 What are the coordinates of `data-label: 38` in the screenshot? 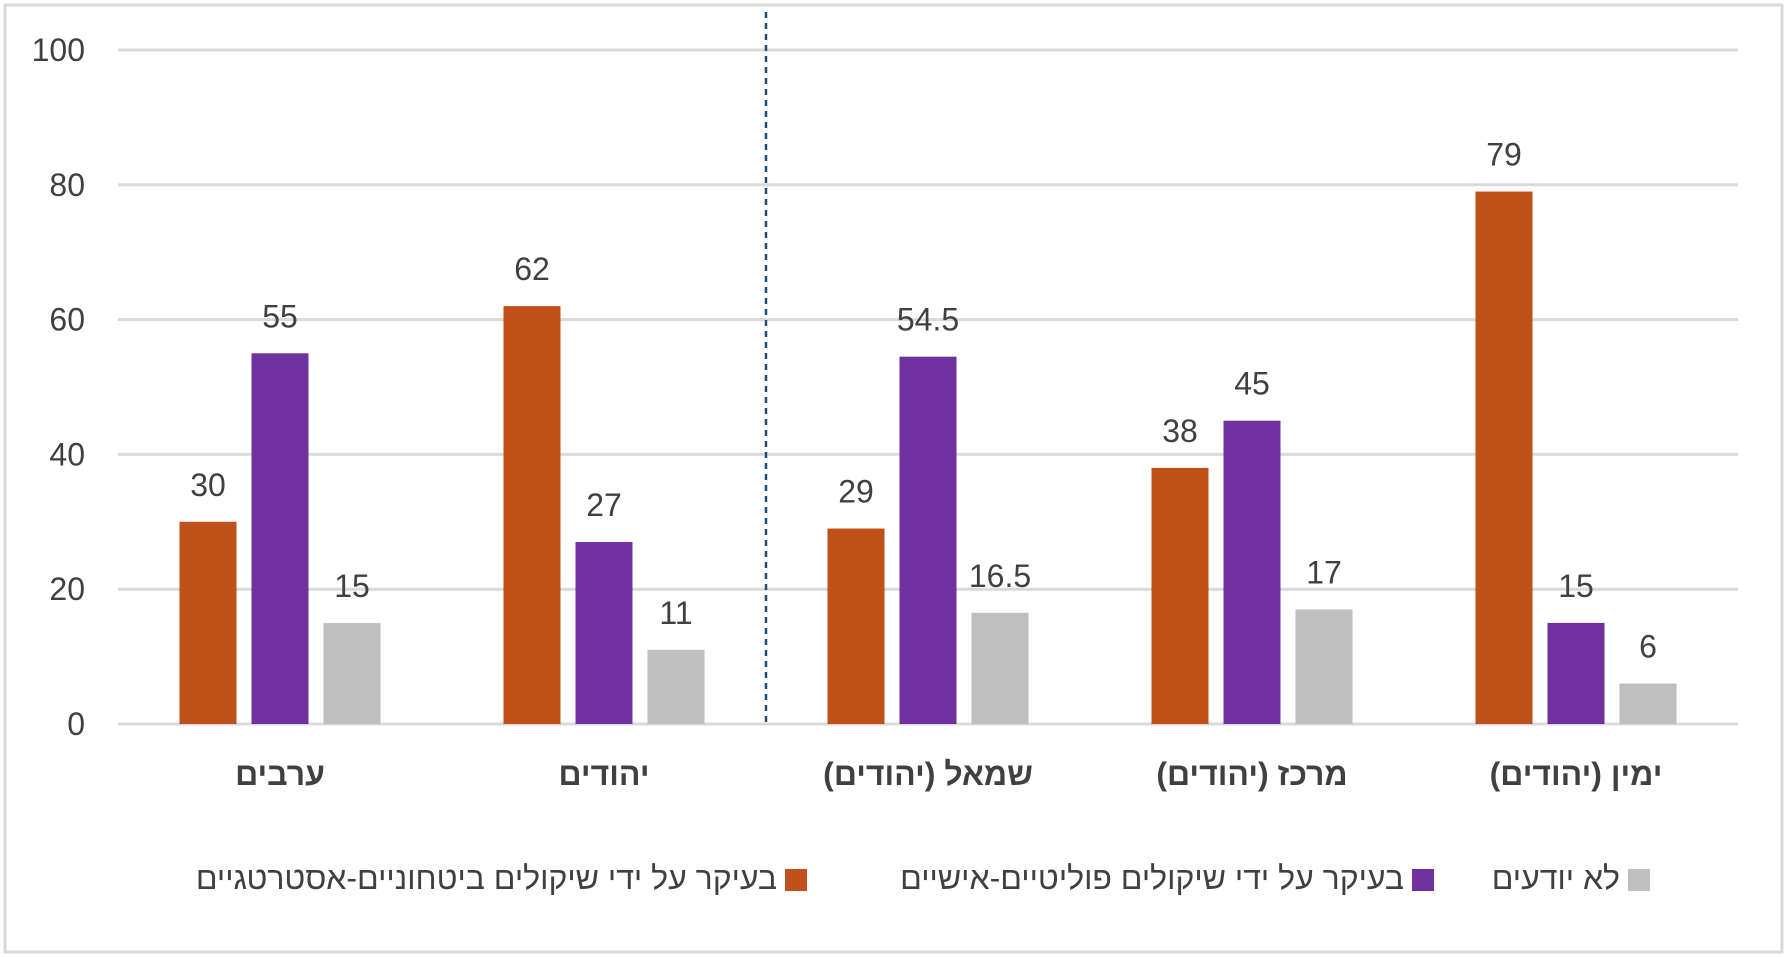 It's located at (1180, 431).